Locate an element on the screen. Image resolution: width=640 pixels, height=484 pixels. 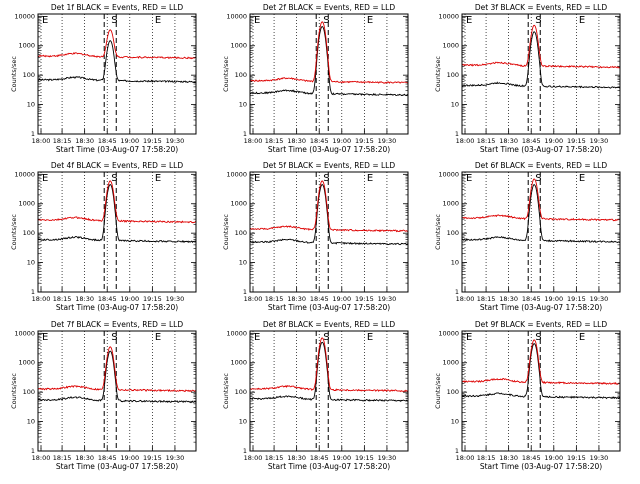
panel-title: Det 2f BLACK = Events, RED = LLD is located at coordinates (329, 7).